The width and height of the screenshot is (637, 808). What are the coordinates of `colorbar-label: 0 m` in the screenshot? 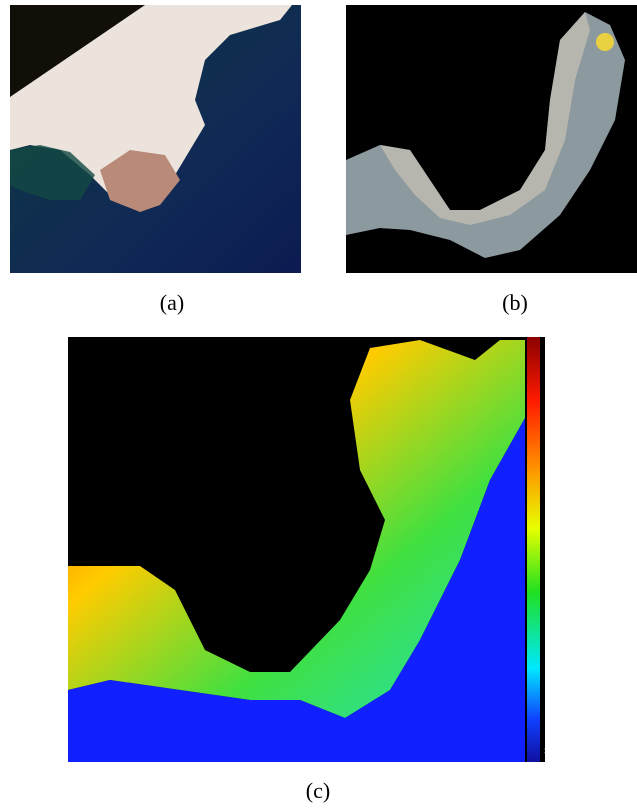 It's located at (556, 343).